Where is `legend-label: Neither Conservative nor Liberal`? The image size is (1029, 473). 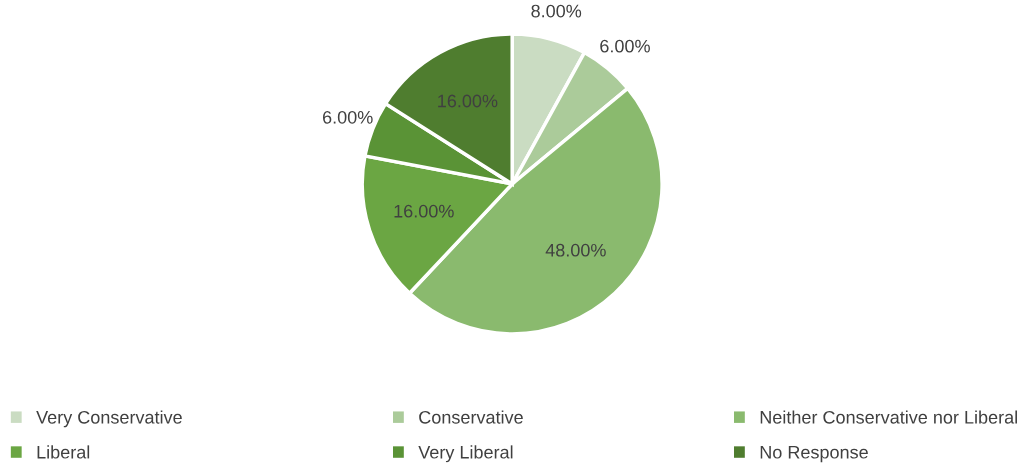 legend-label: Neither Conservative nor Liberal is located at coordinates (888, 417).